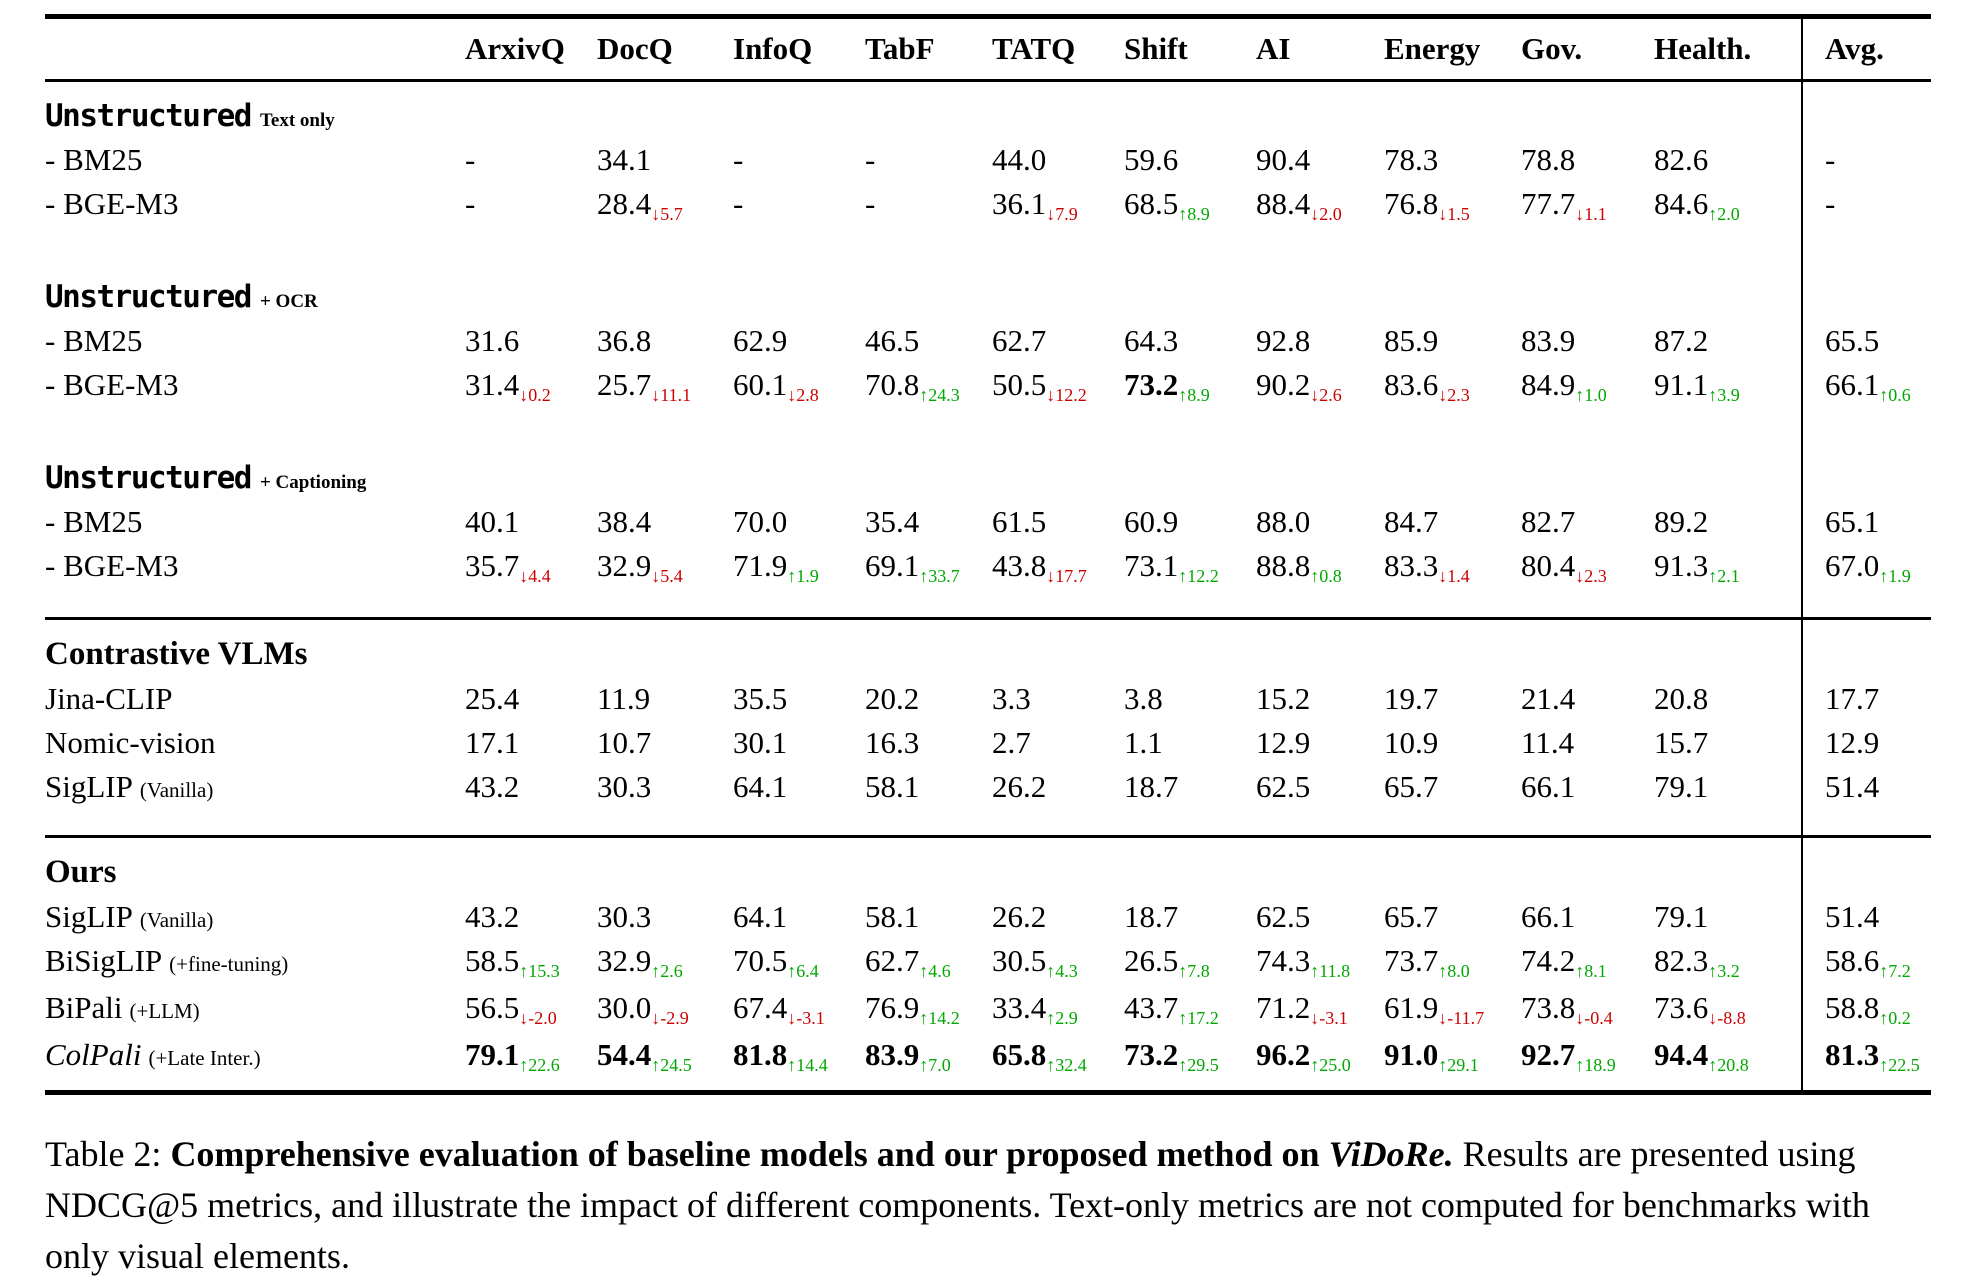 The height and width of the screenshot is (1282, 1976). What do you see at coordinates (1151, 1007) in the screenshot?
I see `cell-value: 43.7` at bounding box center [1151, 1007].